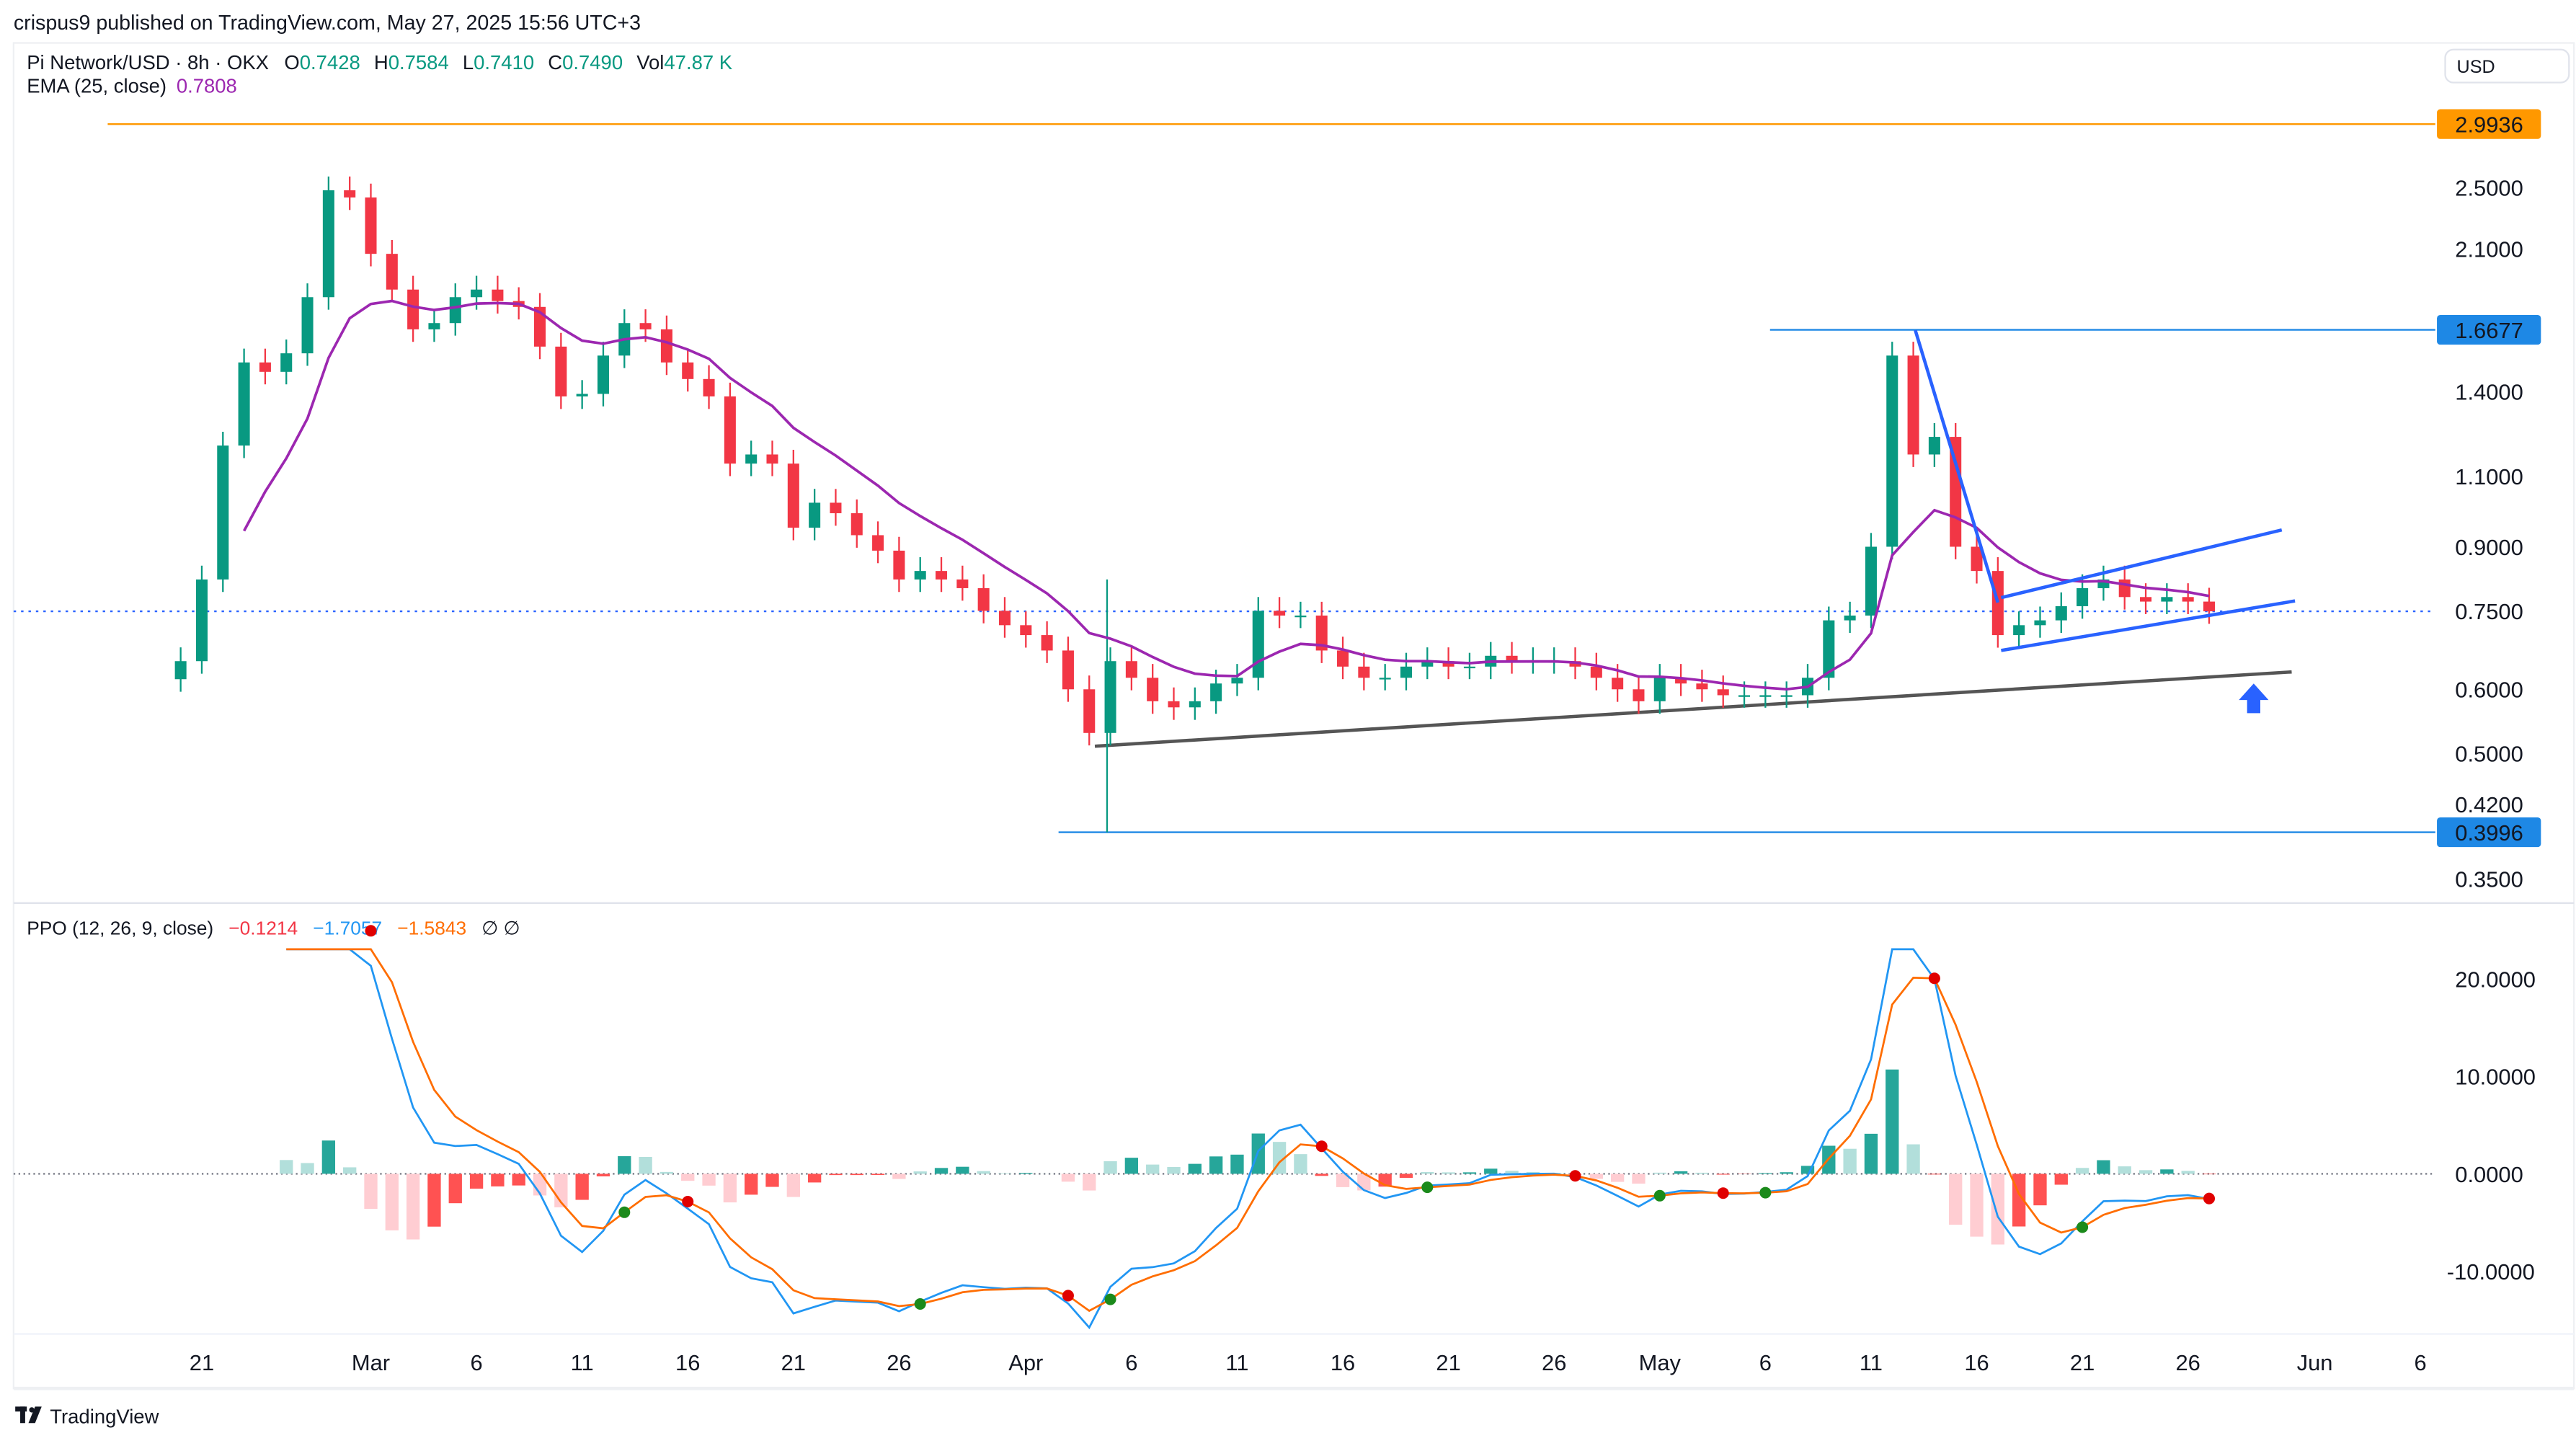 The width and height of the screenshot is (2576, 1433). What do you see at coordinates (2489, 329) in the screenshot?
I see `price-label-badge` at bounding box center [2489, 329].